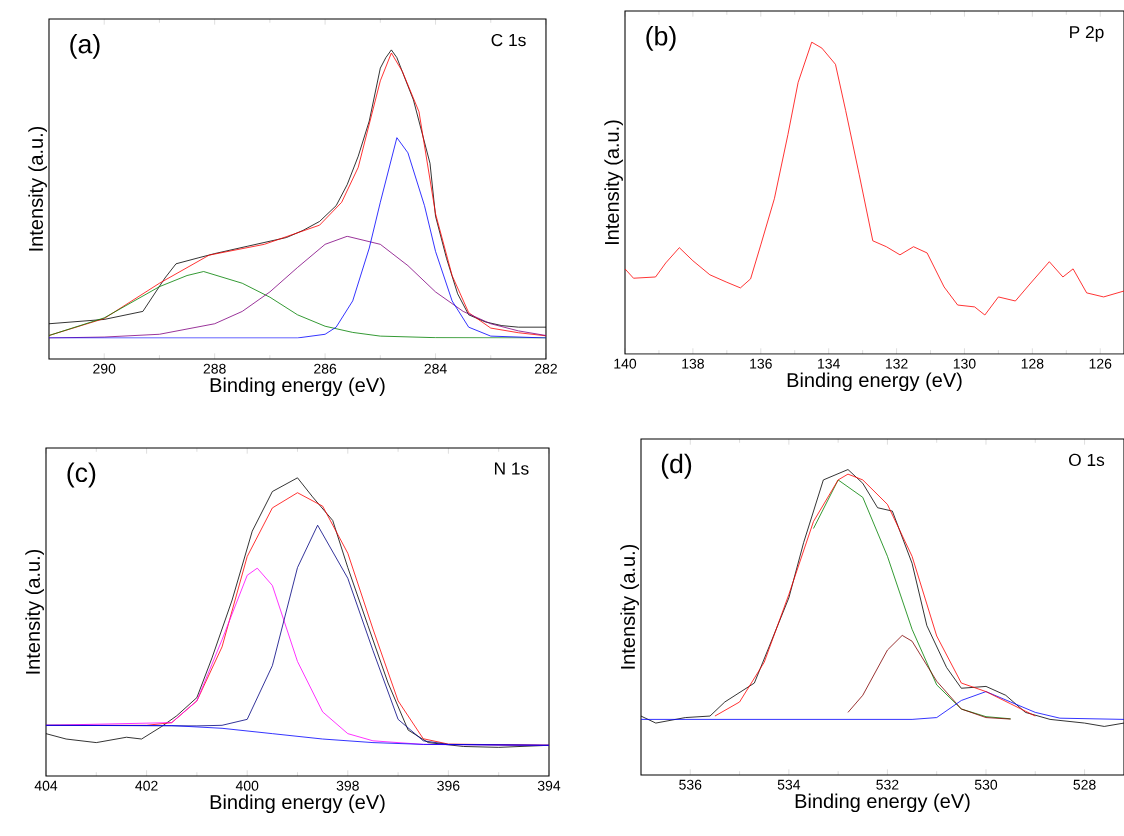  What do you see at coordinates (661, 38) in the screenshot?
I see `annotation: (b)` at bounding box center [661, 38].